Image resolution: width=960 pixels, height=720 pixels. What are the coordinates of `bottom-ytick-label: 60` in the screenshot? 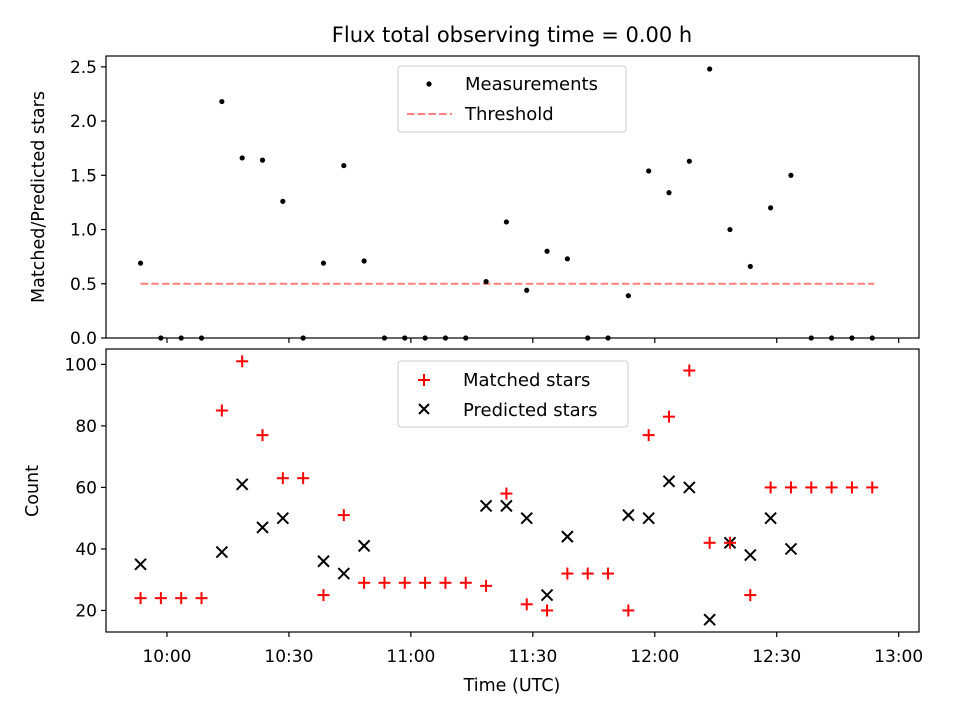 It's located at (86, 488).